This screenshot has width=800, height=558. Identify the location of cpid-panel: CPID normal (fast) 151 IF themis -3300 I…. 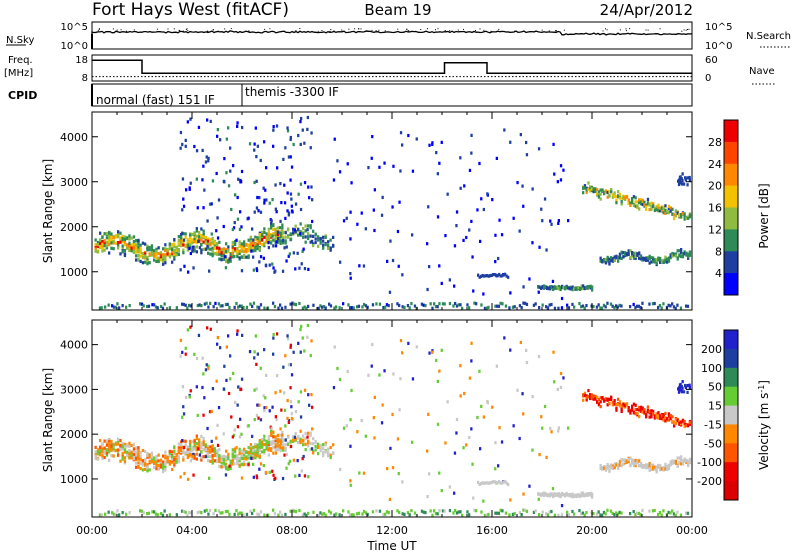
(350, 95).